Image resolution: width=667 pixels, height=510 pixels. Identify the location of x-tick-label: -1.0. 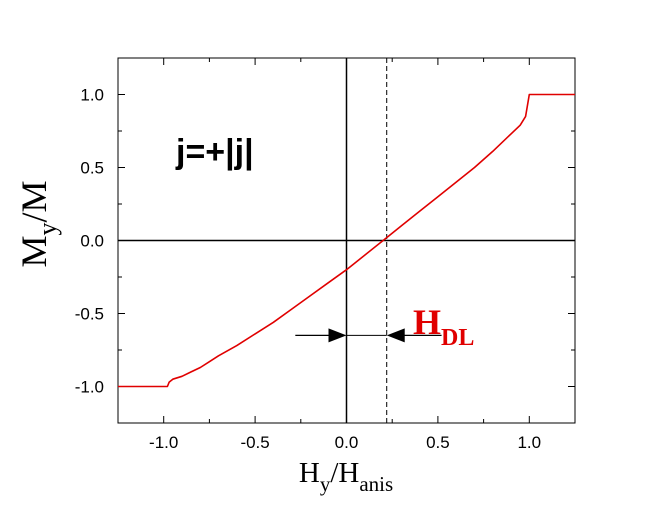
(163, 442).